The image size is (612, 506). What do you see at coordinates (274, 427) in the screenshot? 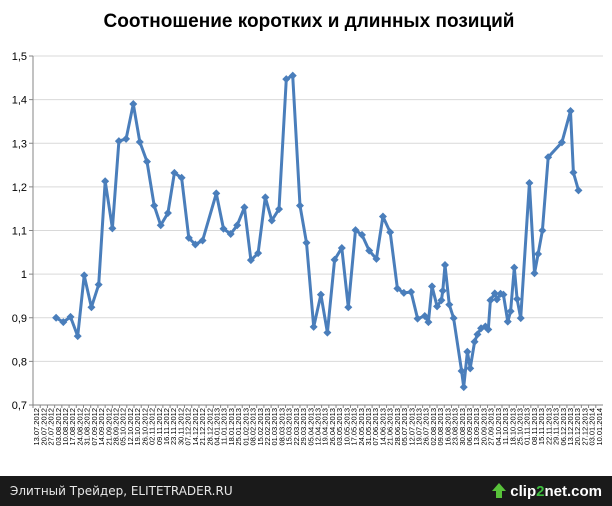
I see `x-tick-label: 01.03.2013` at bounding box center [274, 427].